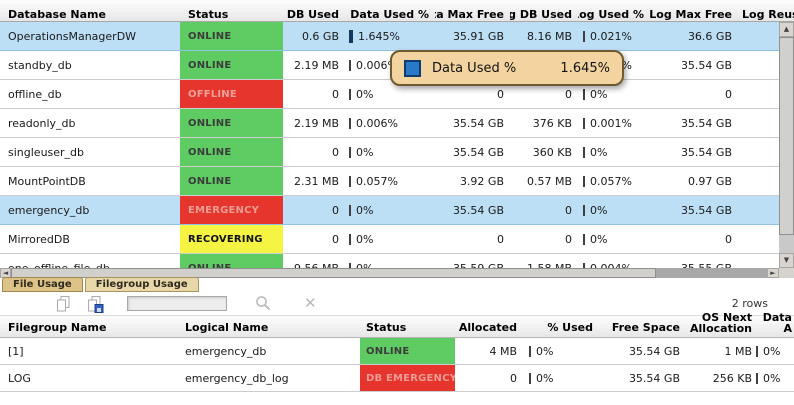 This screenshot has height=405, width=794. What do you see at coordinates (335, 239) in the screenshot?
I see `data-db-used-cell: 0` at bounding box center [335, 239].